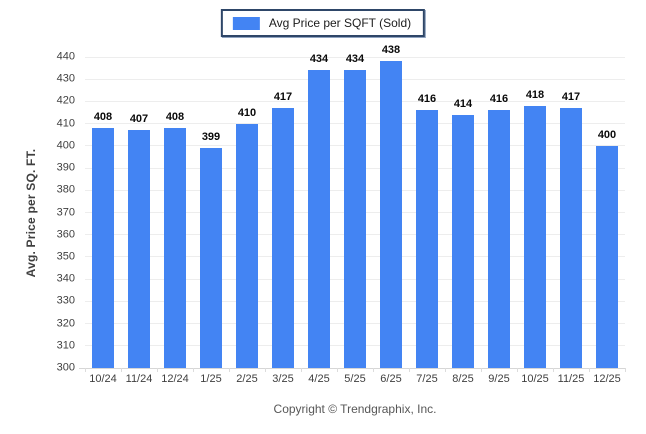 This screenshot has width=646, height=434. Describe the element at coordinates (463, 103) in the screenshot. I see `bar-value-label: 414` at that location.